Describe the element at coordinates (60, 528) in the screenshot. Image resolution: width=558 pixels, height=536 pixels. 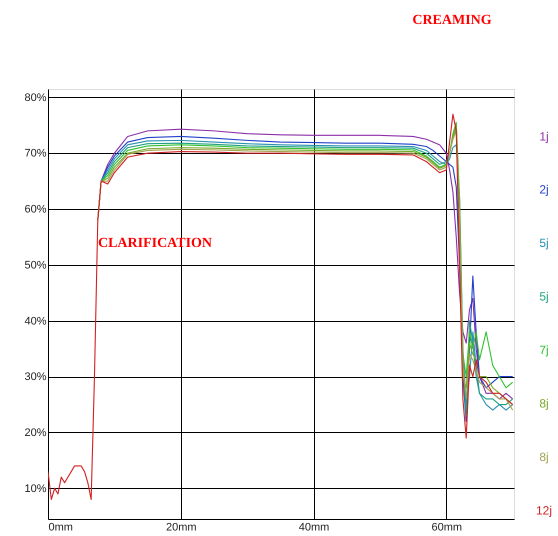
I see `x-tick-label: 0mm` at that location.